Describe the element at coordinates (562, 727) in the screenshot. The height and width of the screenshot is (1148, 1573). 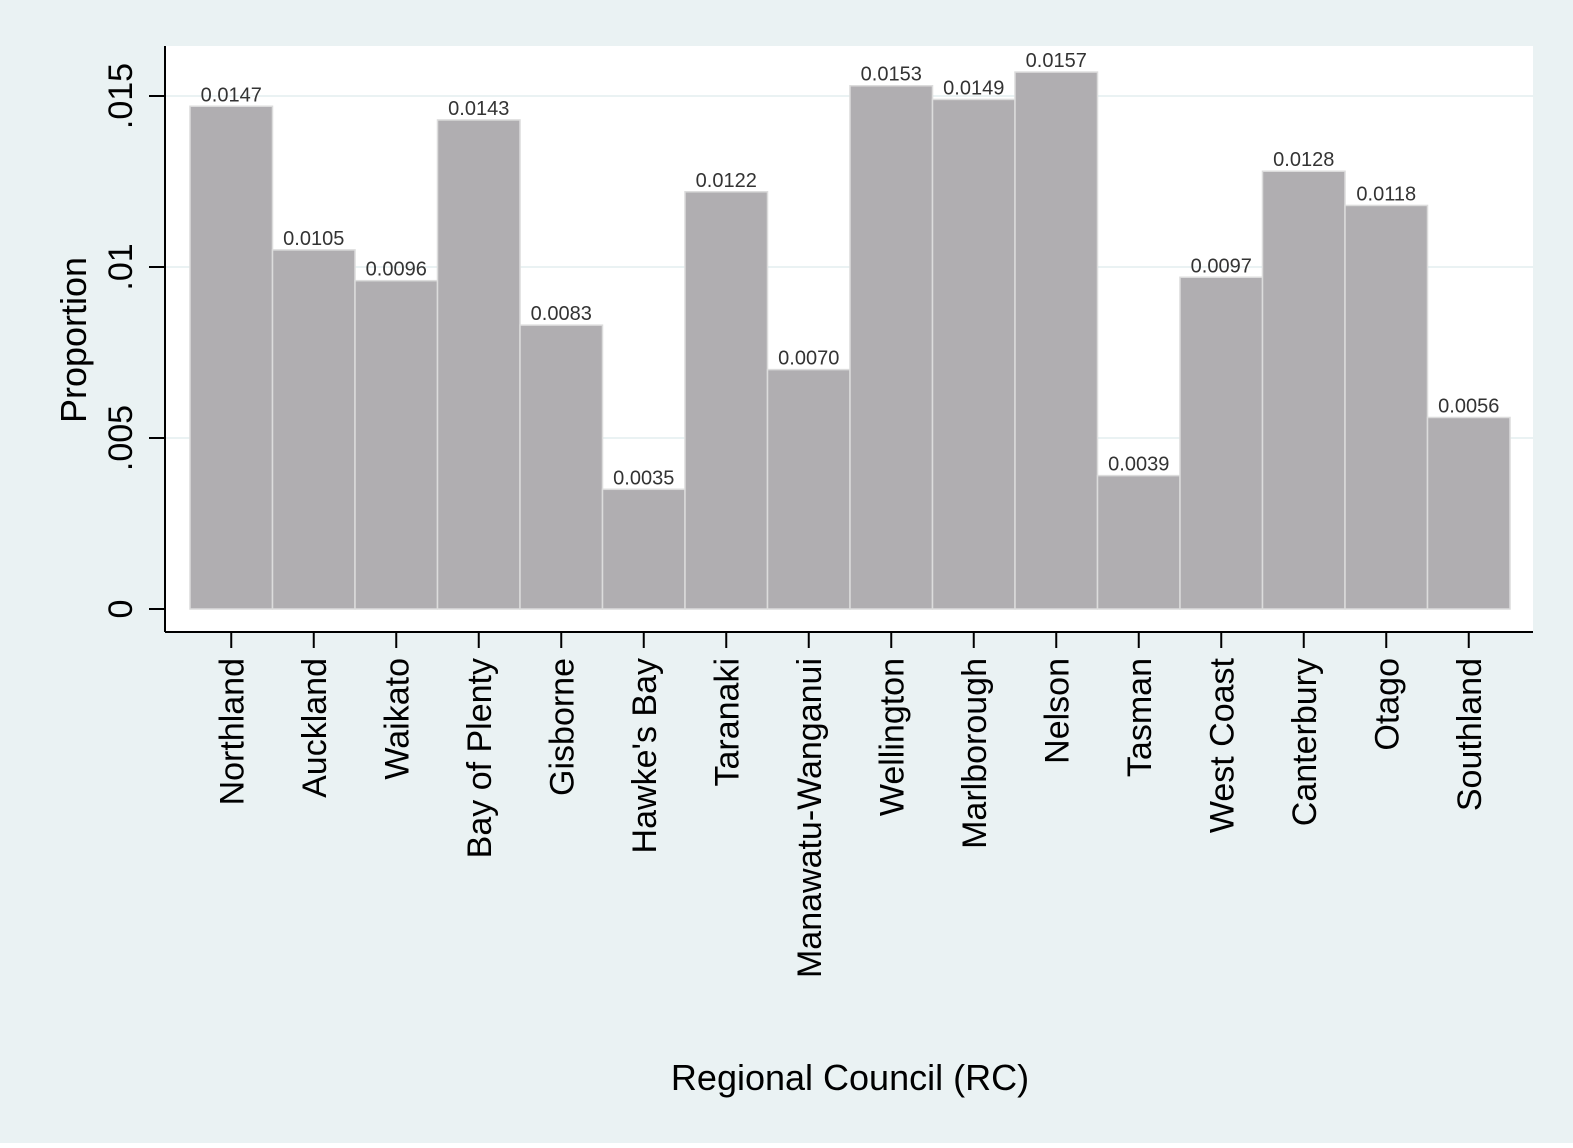
I see `x-tick-label: Gisborne` at that location.